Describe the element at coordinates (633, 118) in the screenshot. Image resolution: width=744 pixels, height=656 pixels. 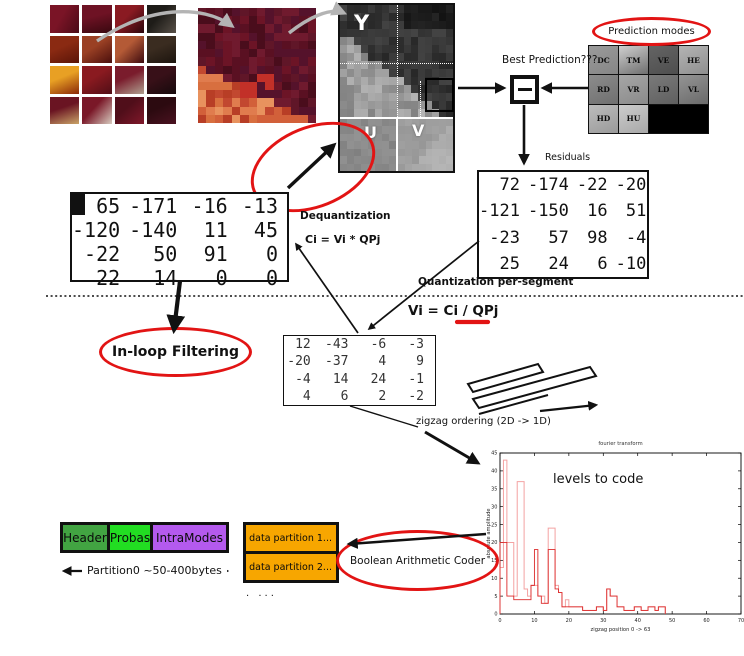
I see `prediction-mode-cell: HU` at that location.